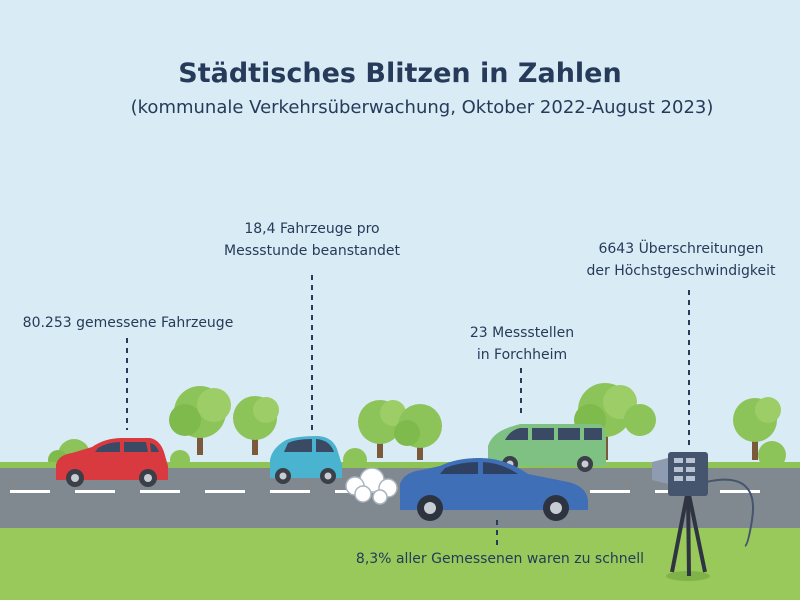 The image size is (800, 600). Describe the element at coordinates (112, 462) in the screenshot. I see `red-car` at that location.